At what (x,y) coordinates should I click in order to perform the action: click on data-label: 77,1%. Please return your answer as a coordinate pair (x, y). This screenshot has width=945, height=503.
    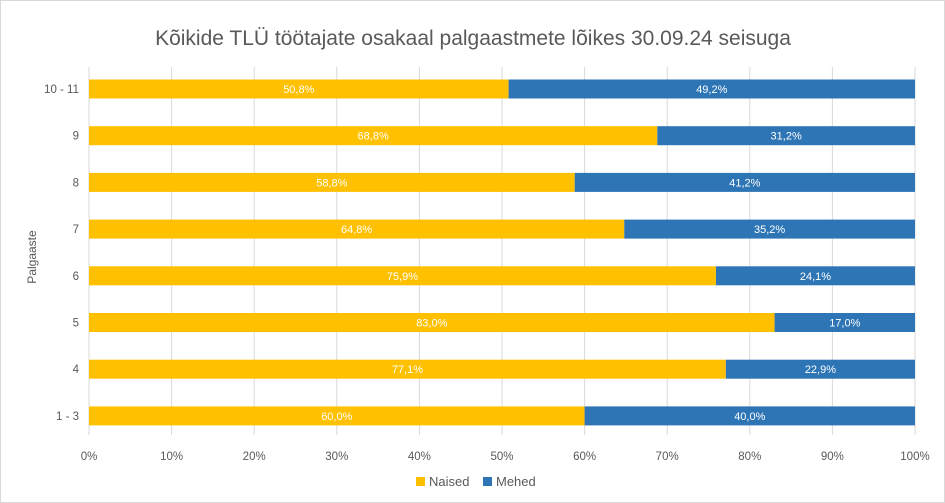
    Looking at the image, I should click on (407, 370).